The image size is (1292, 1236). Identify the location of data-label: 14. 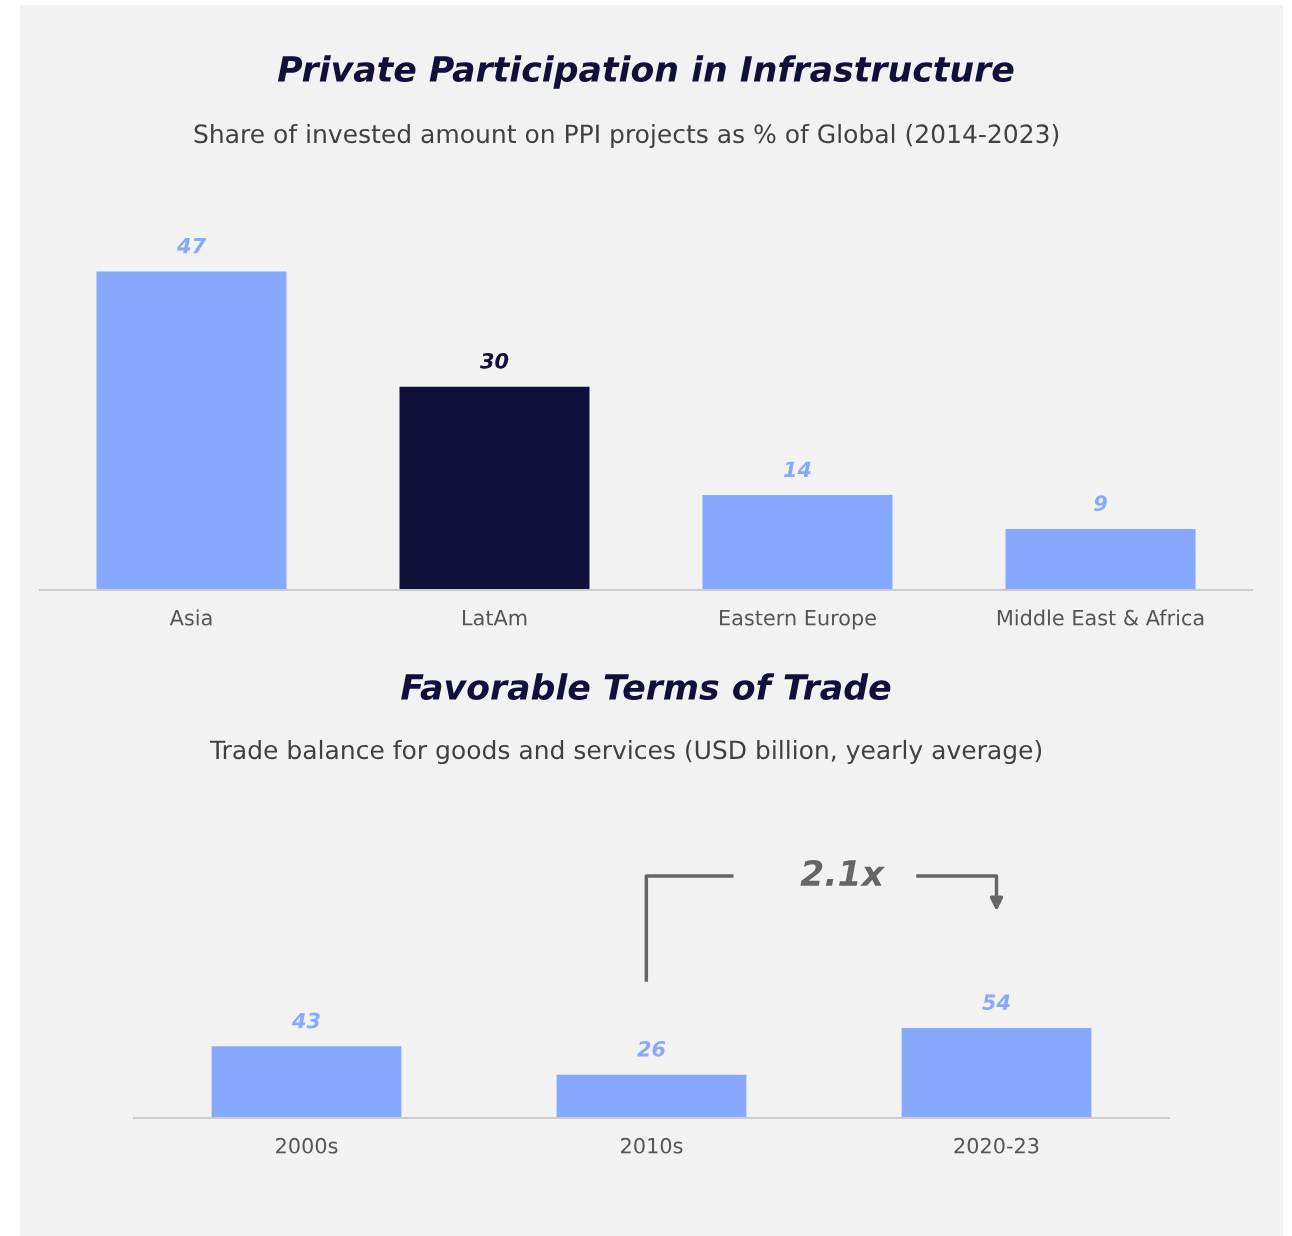
(797, 469).